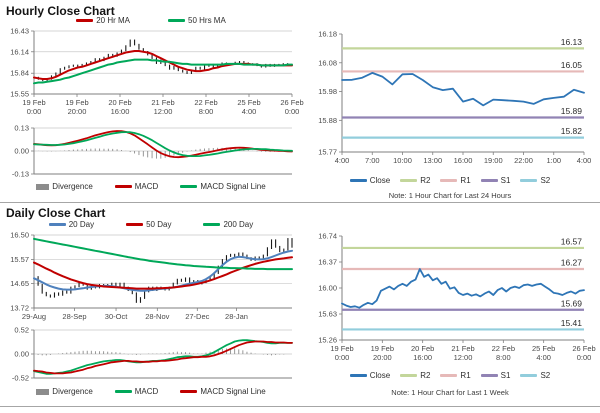 The width and height of the screenshot is (600, 413). What do you see at coordinates (572, 65) in the screenshot?
I see `svg-text: 16.05` at bounding box center [572, 65].